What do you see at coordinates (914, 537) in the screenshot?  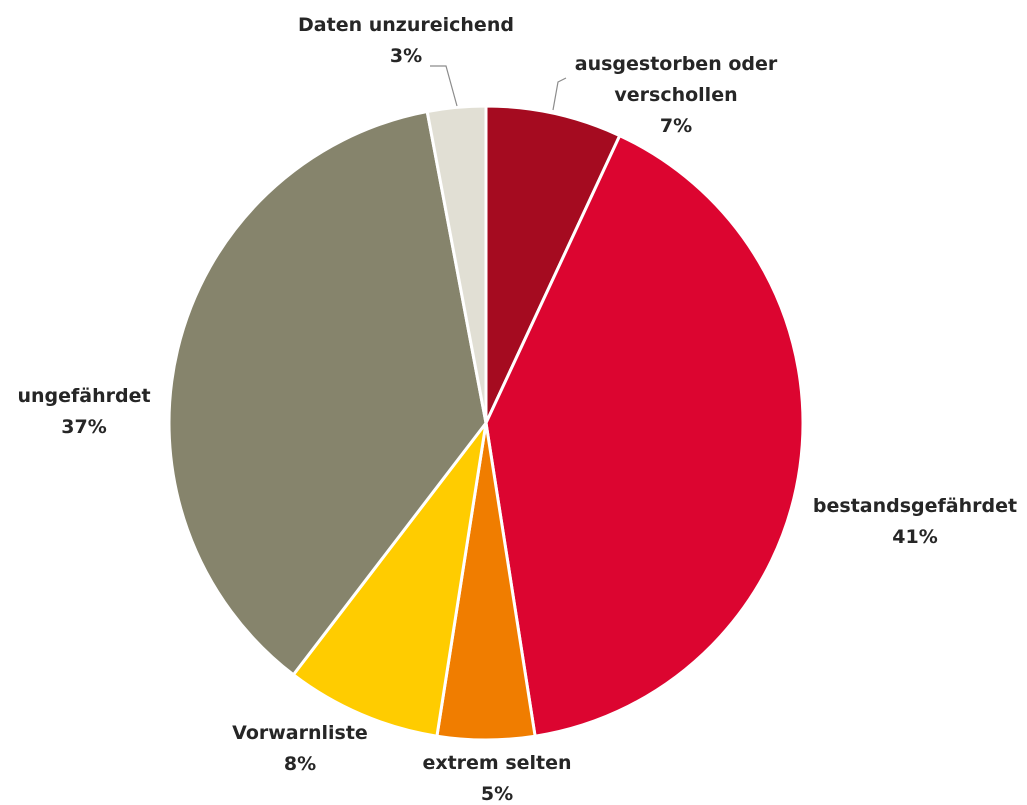 I see `slice-percent: 41%` at bounding box center [914, 537].